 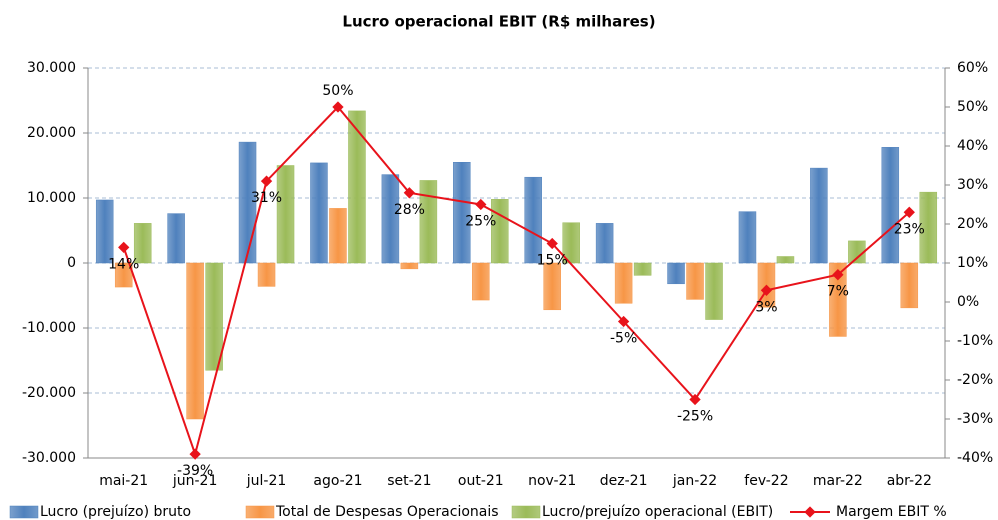 I want to click on x-tick-label: abr-22, so click(x=909, y=481).